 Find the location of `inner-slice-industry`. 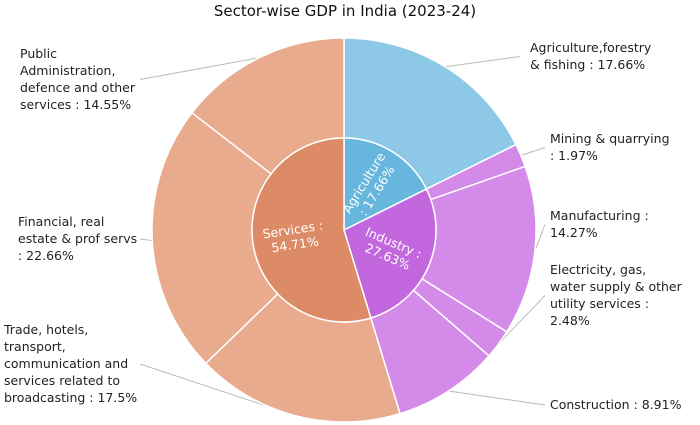

inner-slice-industry is located at coordinates (390, 253).